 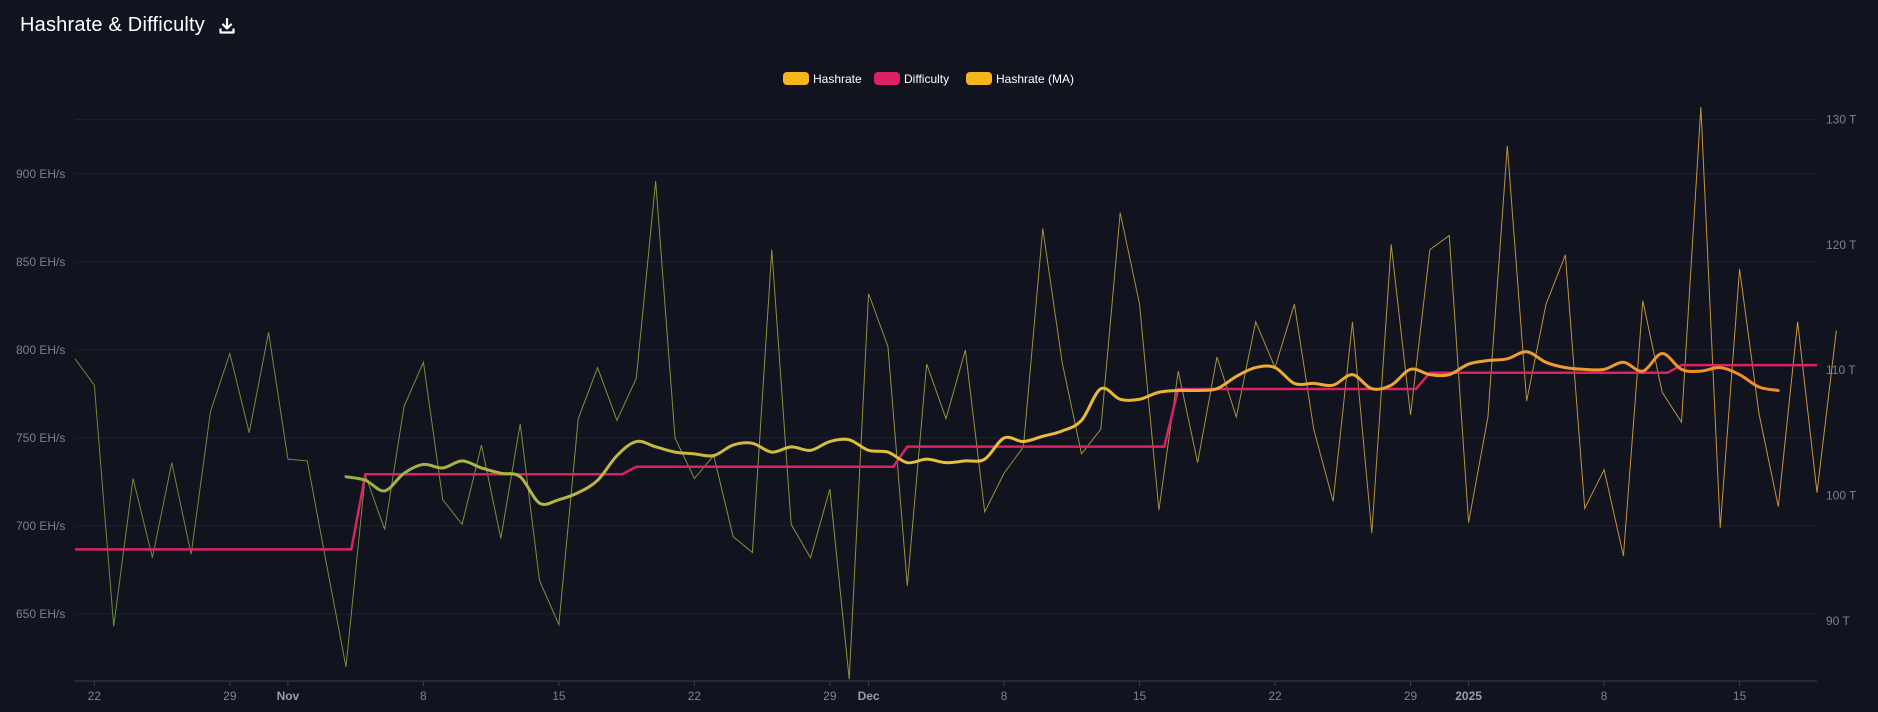 What do you see at coordinates (1468, 696) in the screenshot?
I see `x-tick-label: 2025` at bounding box center [1468, 696].